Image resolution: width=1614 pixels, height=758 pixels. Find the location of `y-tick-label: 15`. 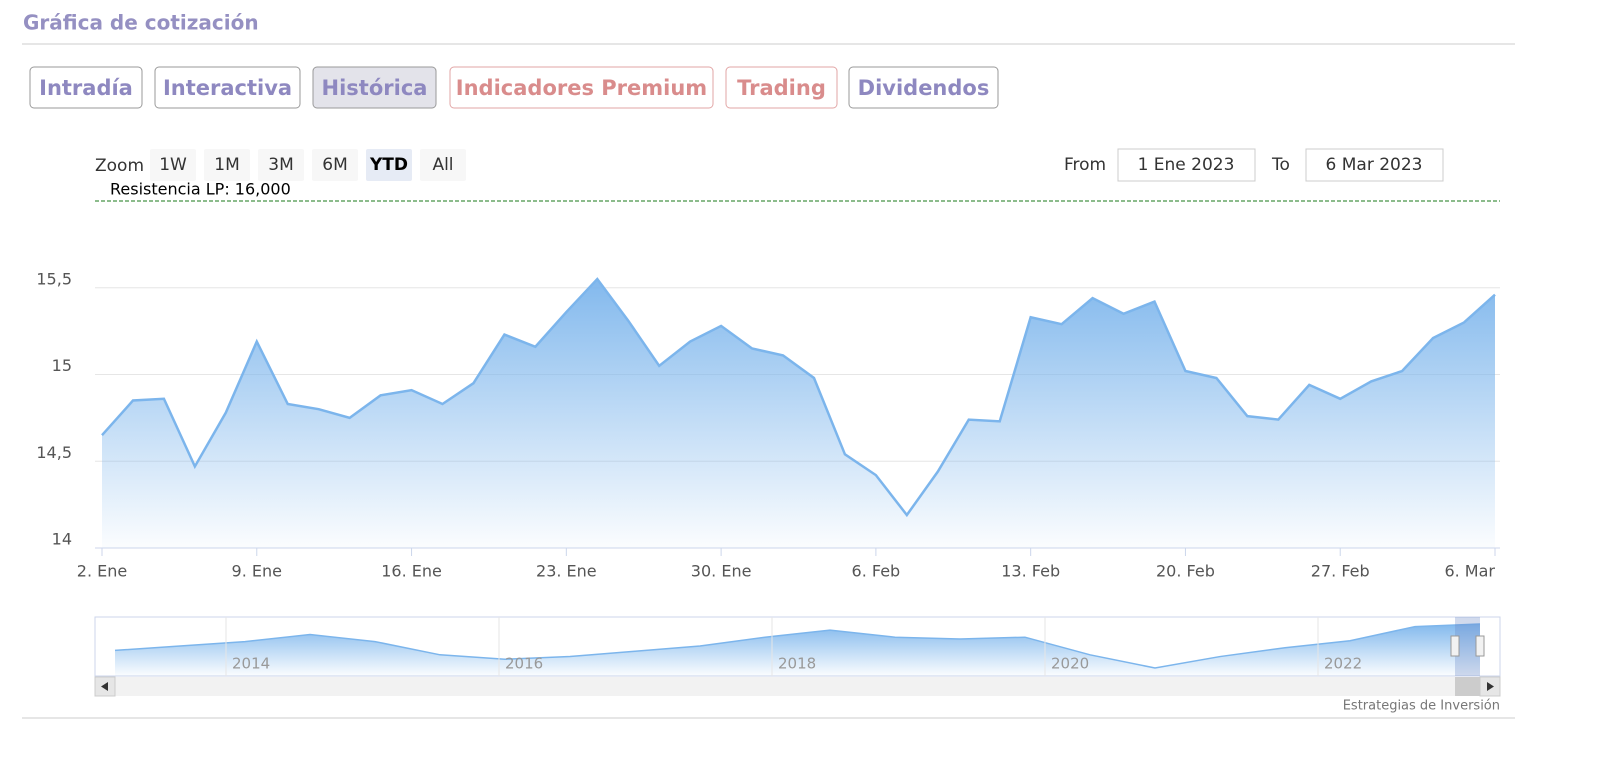

y-tick-label: 15 is located at coordinates (62, 365).